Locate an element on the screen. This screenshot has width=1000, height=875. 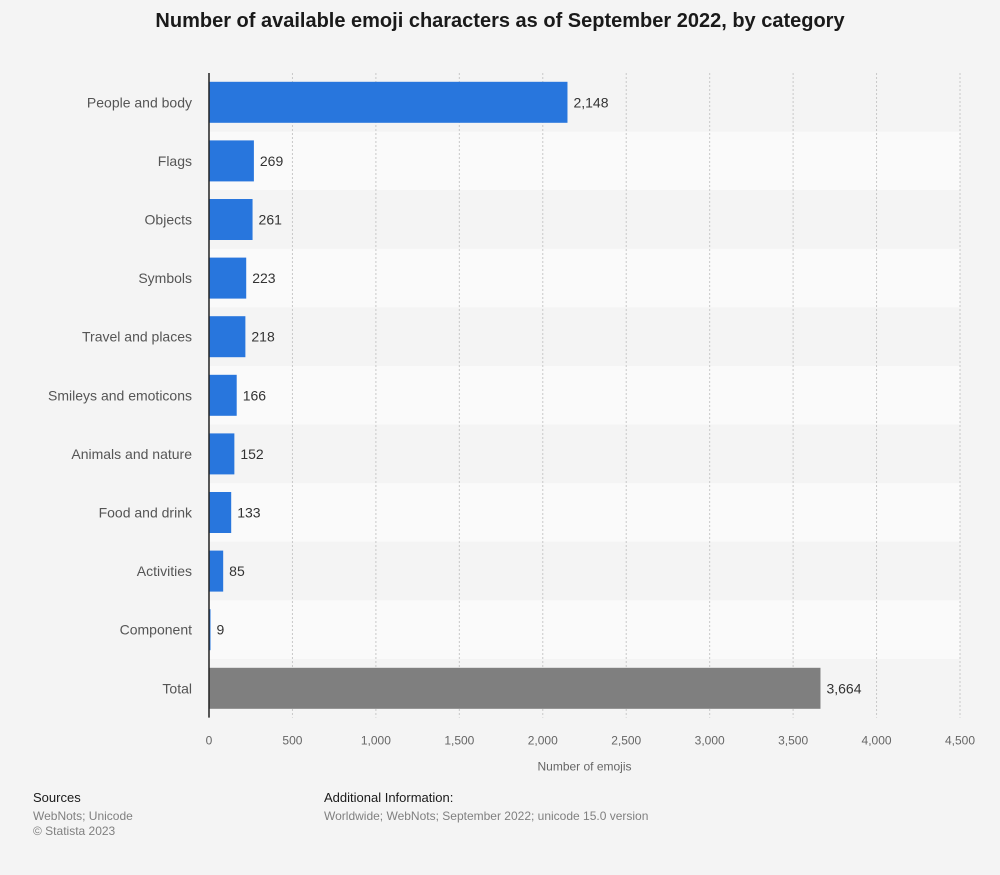
category-label: Objects is located at coordinates (168, 220).